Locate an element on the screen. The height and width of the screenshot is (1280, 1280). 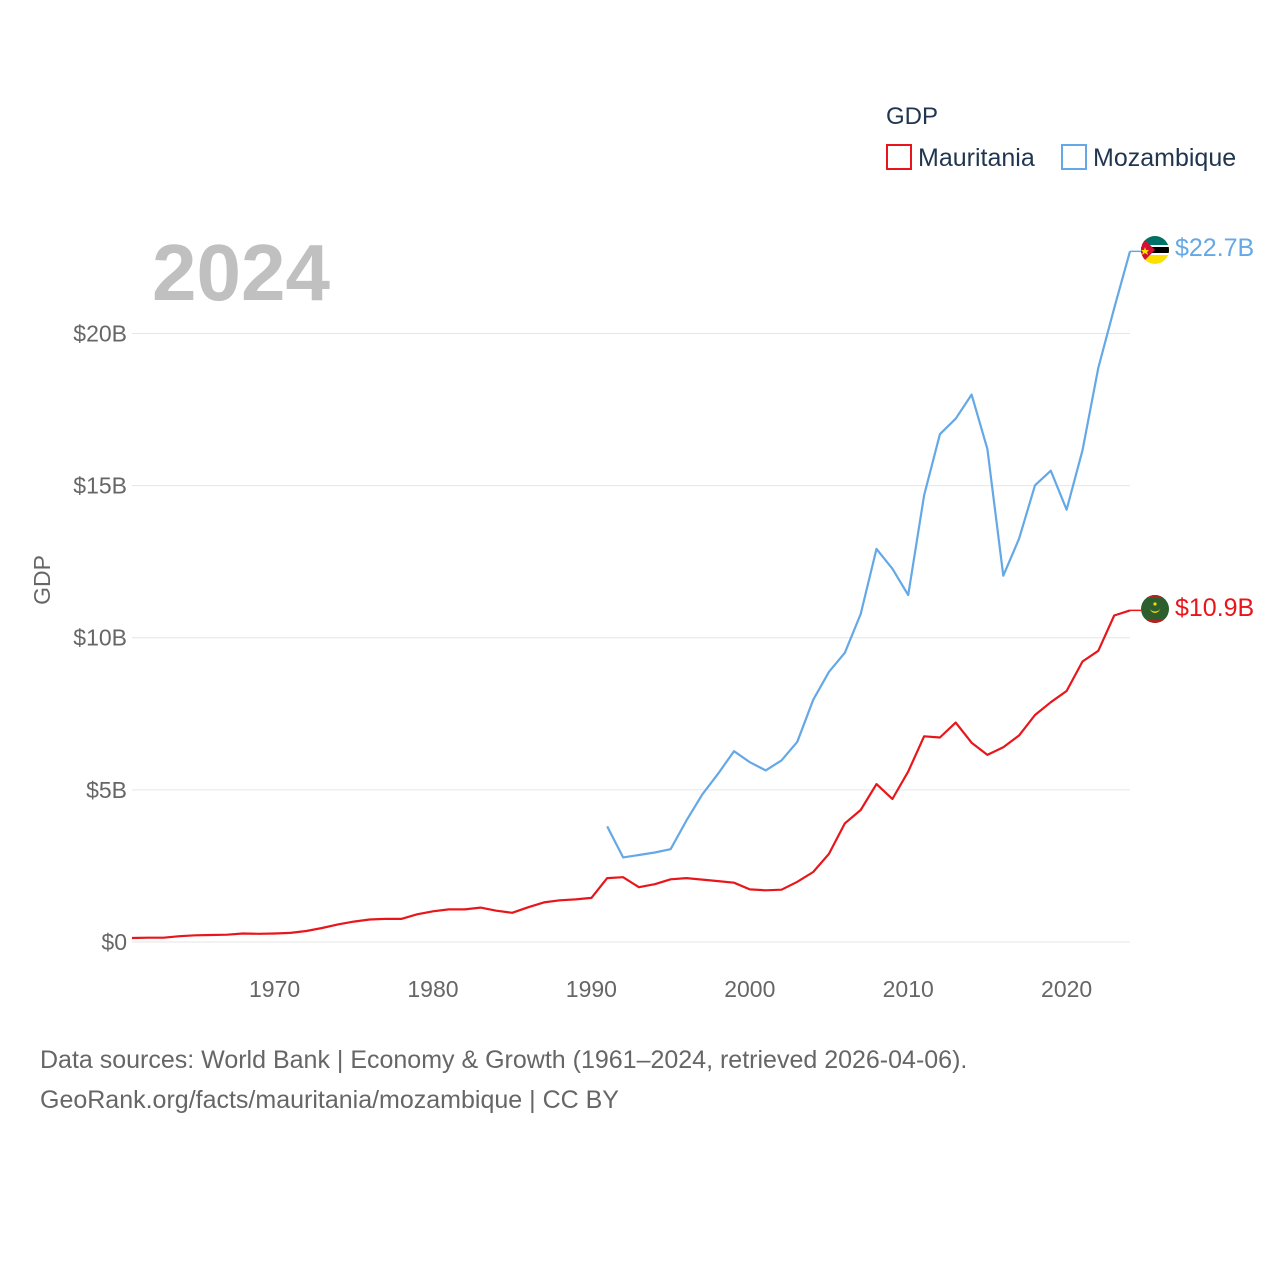
end-label-mozambique: $22.7B is located at coordinates (1214, 248).